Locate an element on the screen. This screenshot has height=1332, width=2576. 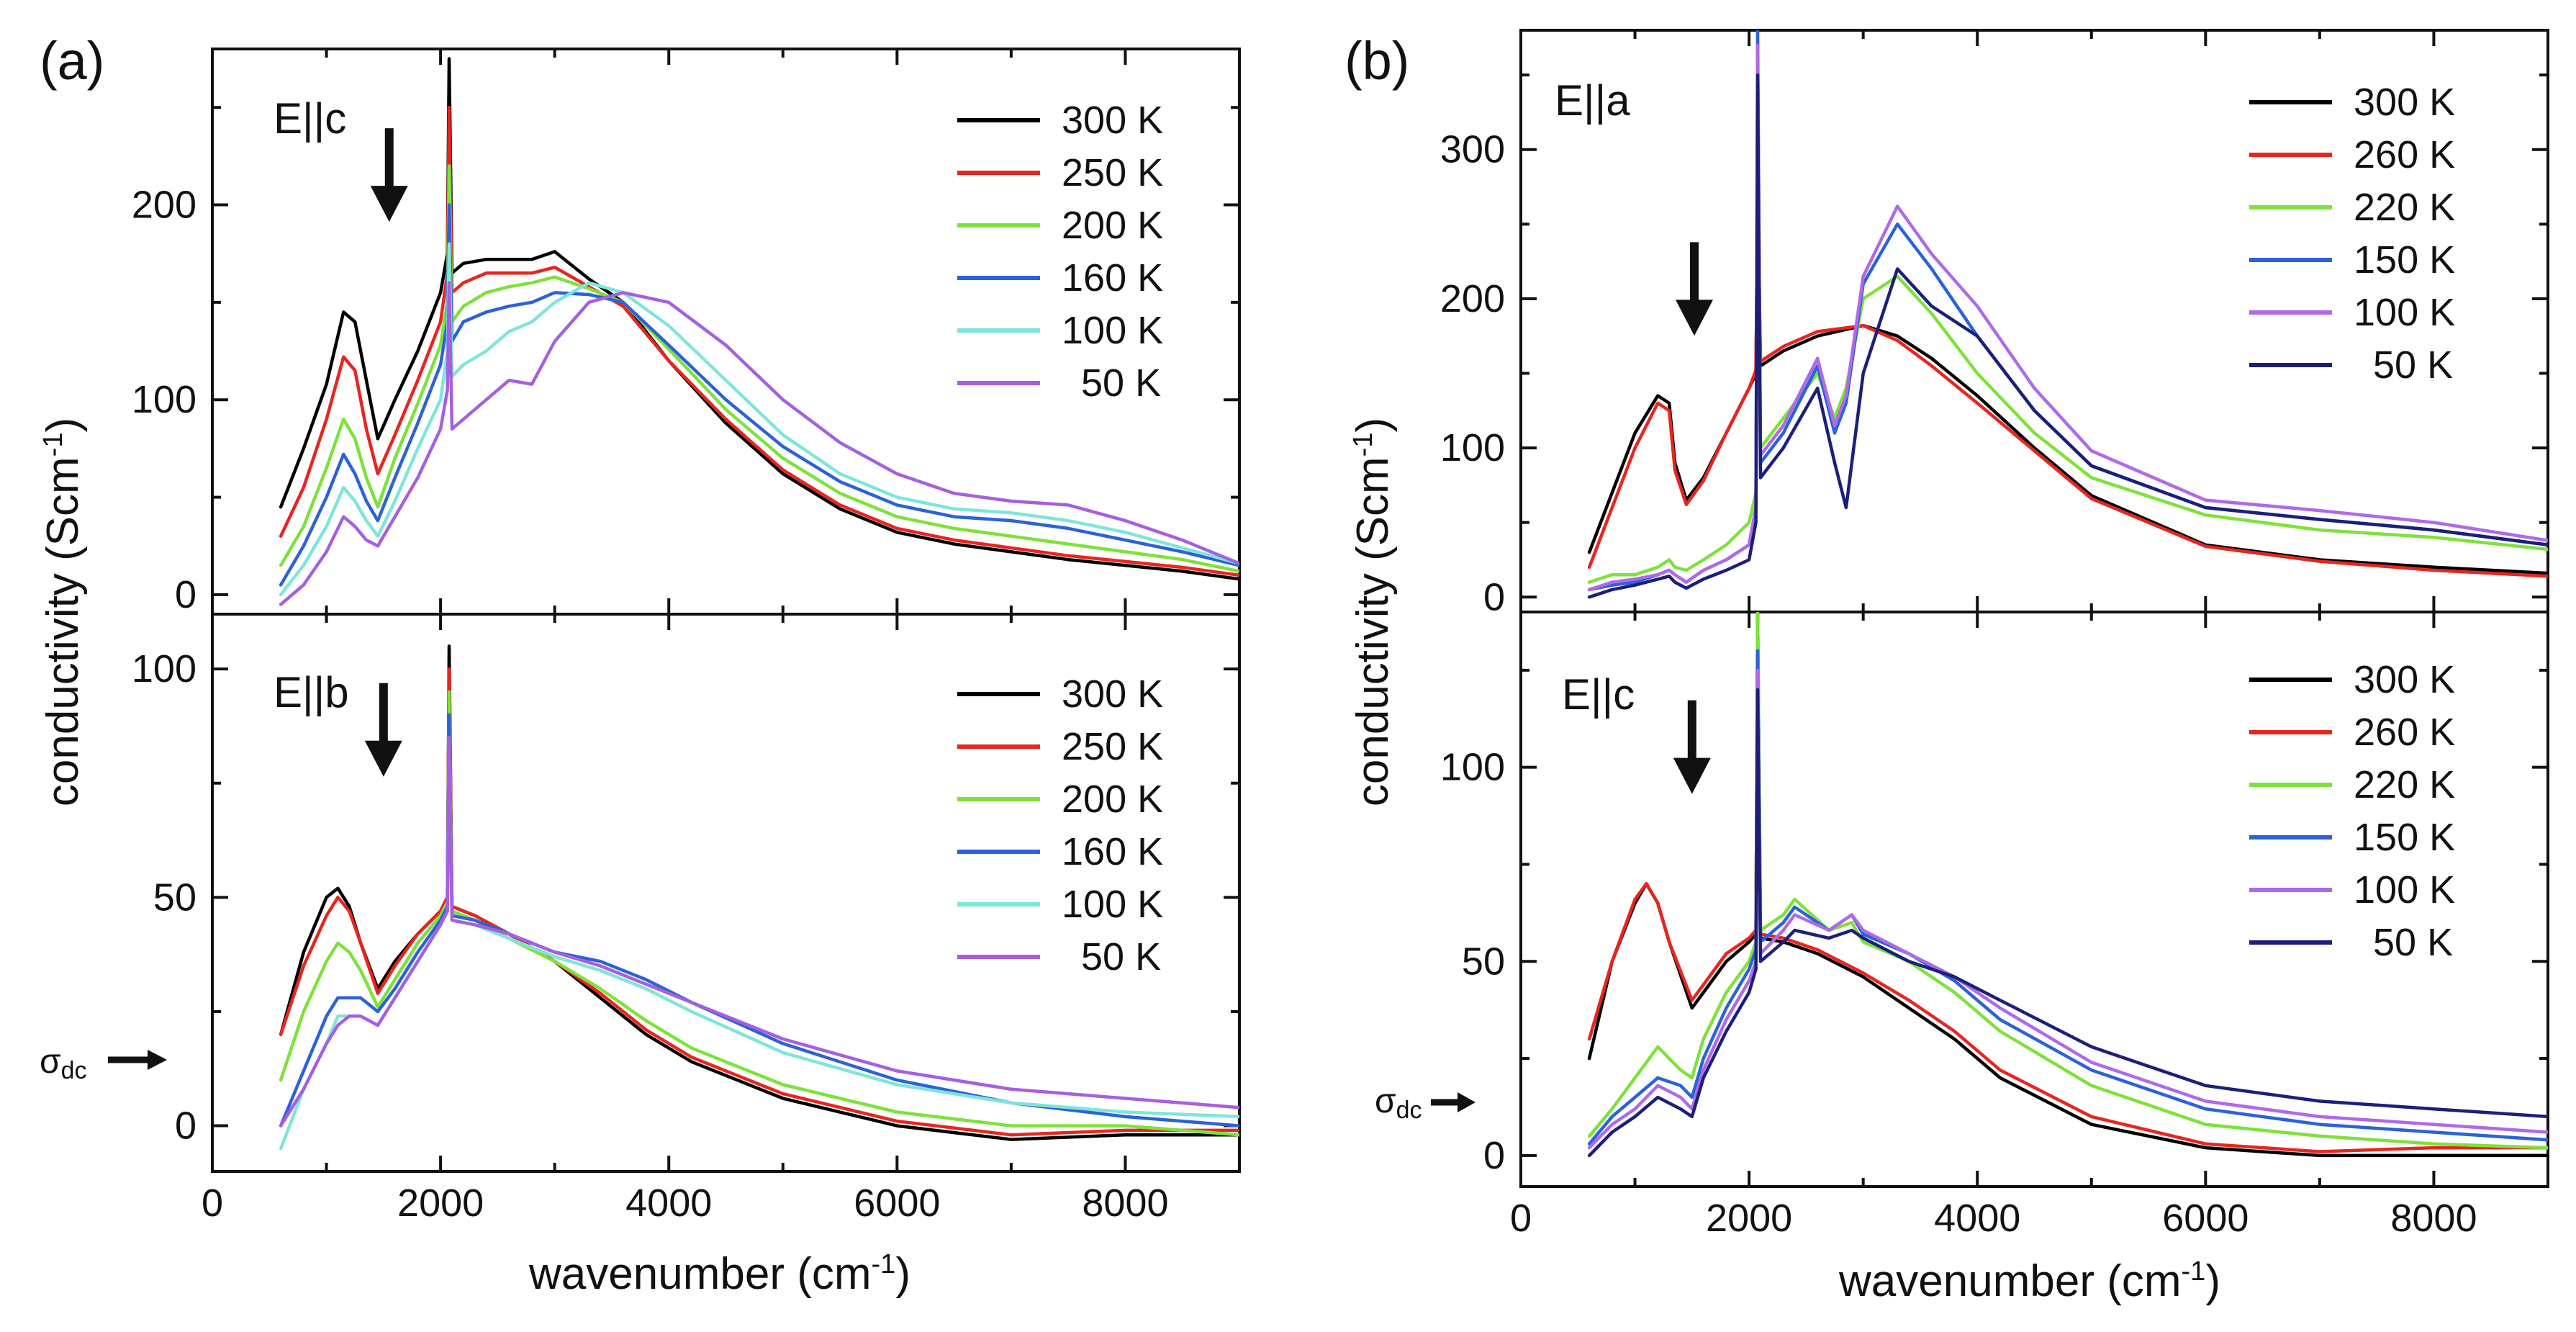
series-line-160k is located at coordinates (759, 395).